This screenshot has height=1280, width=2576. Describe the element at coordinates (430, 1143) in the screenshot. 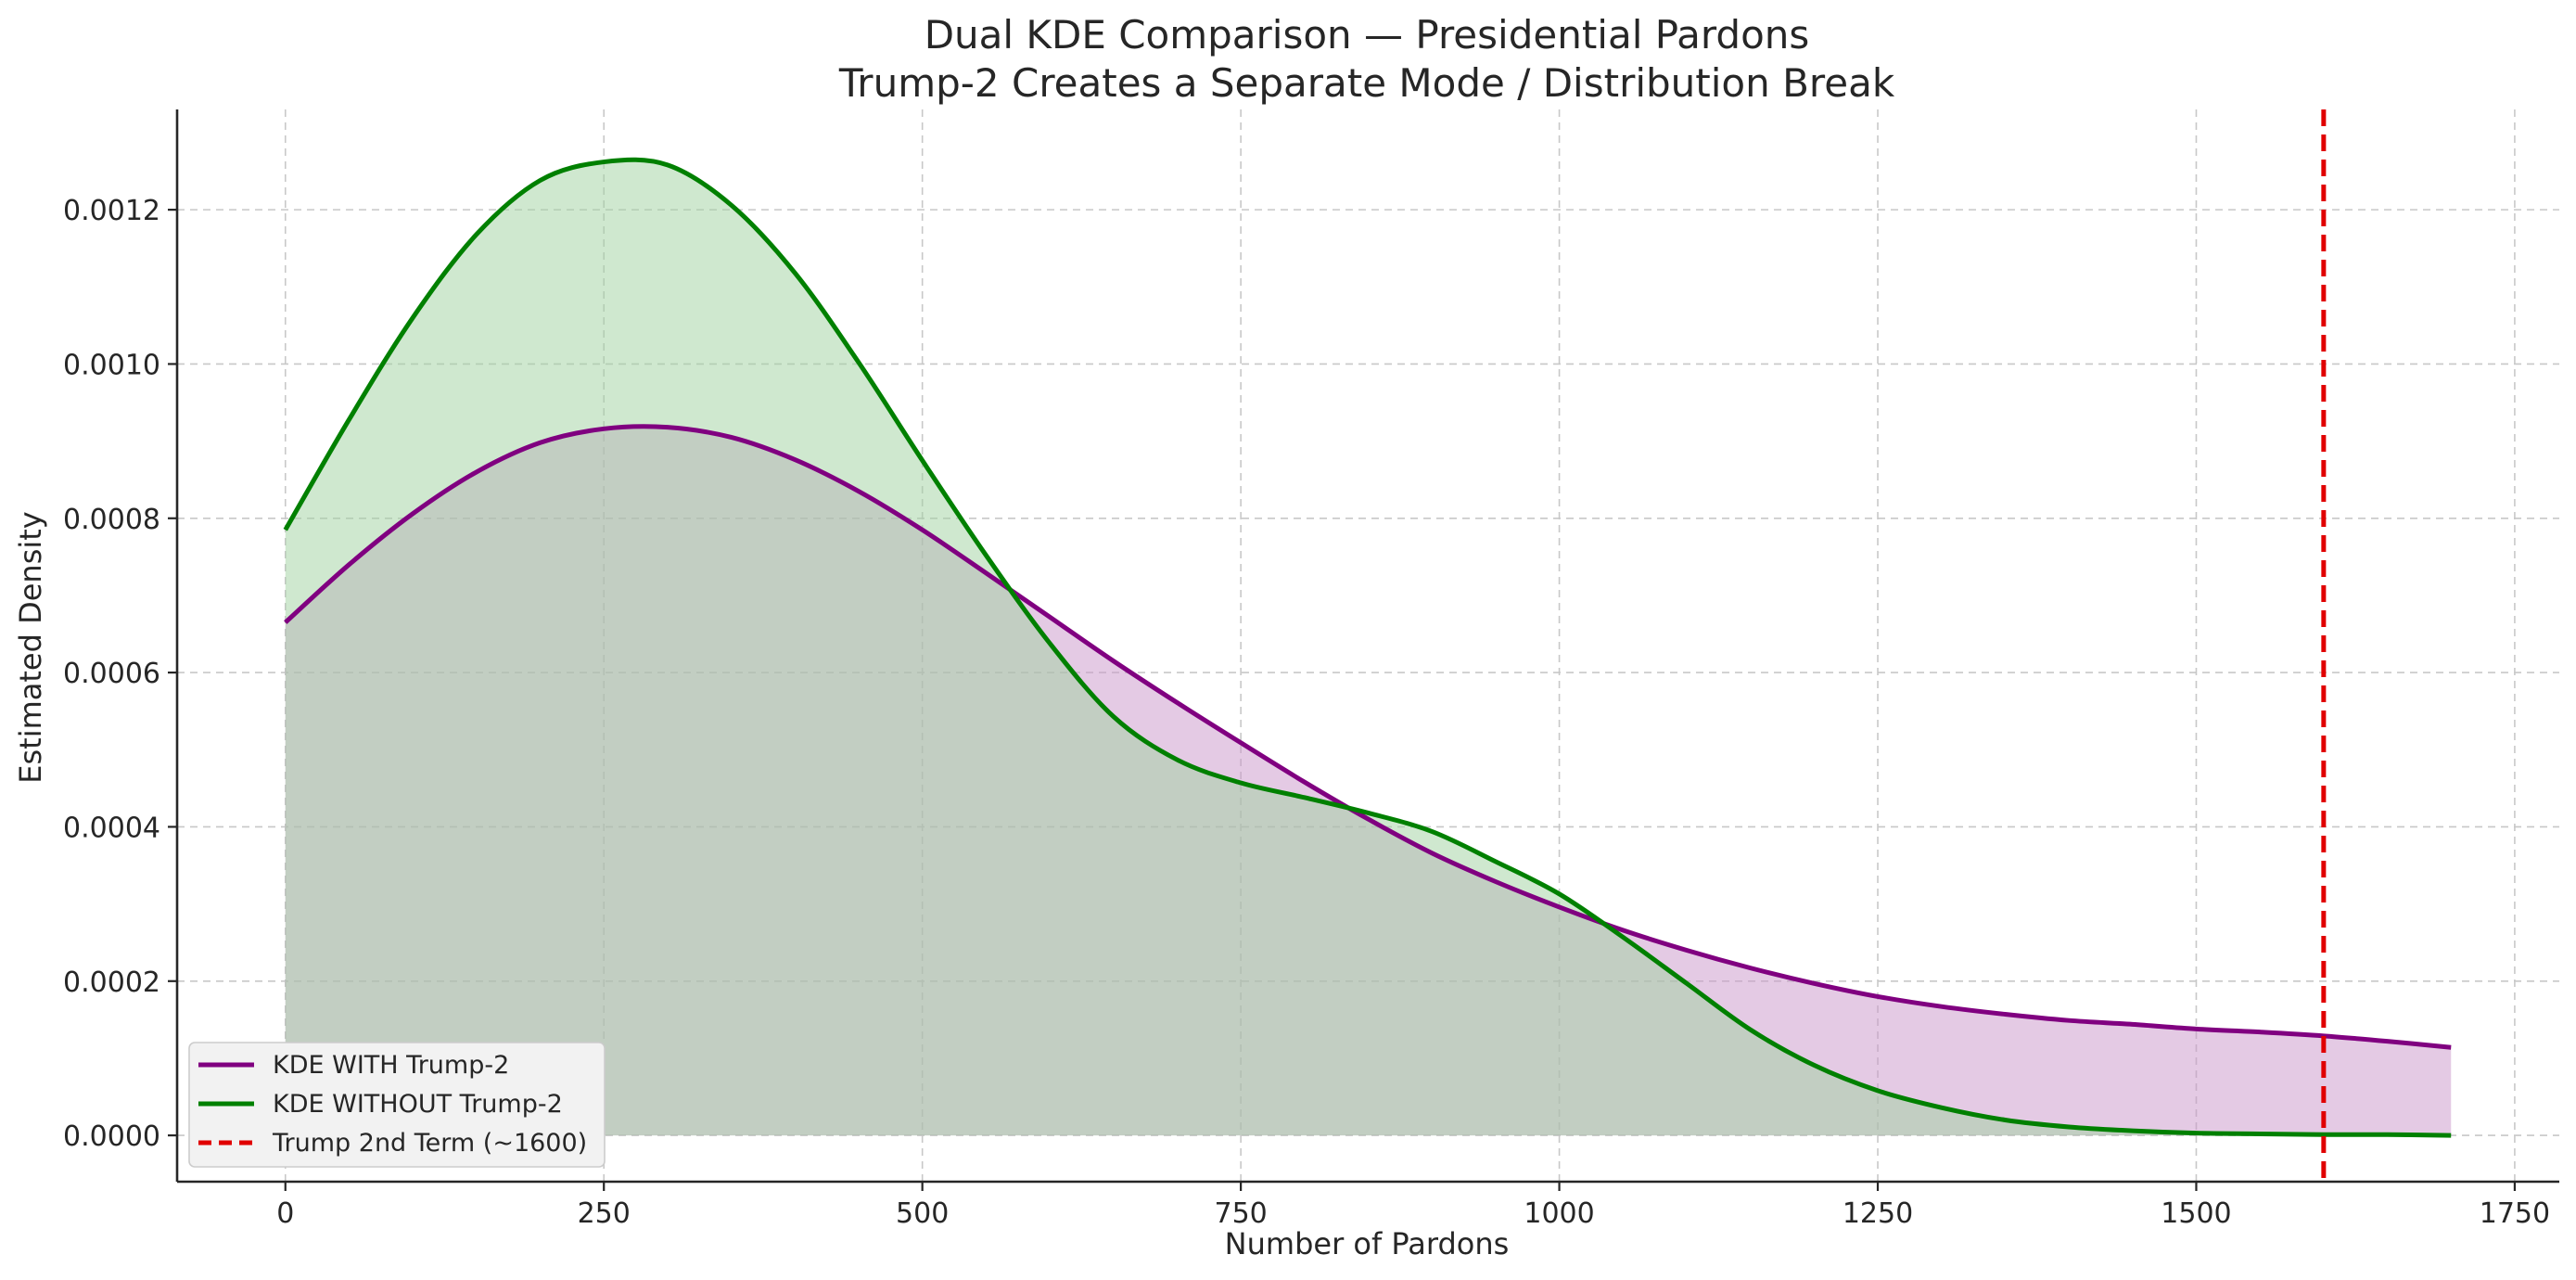

I see `legend-label-trump-2nd-term: Trump 2nd Term (~1600)` at that location.